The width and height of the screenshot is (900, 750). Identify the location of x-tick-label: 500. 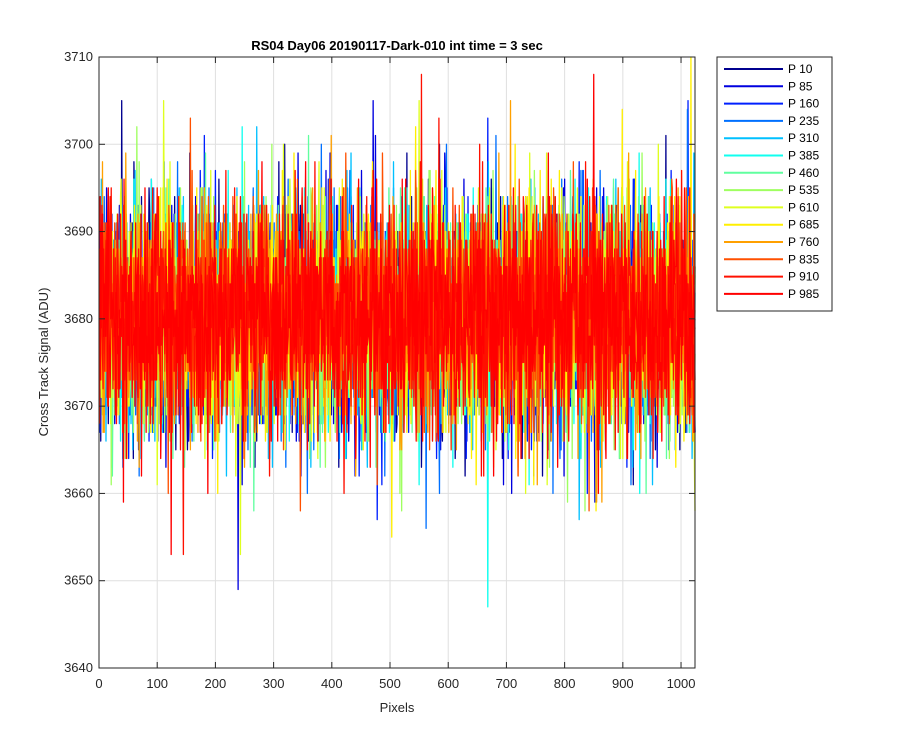
(390, 683).